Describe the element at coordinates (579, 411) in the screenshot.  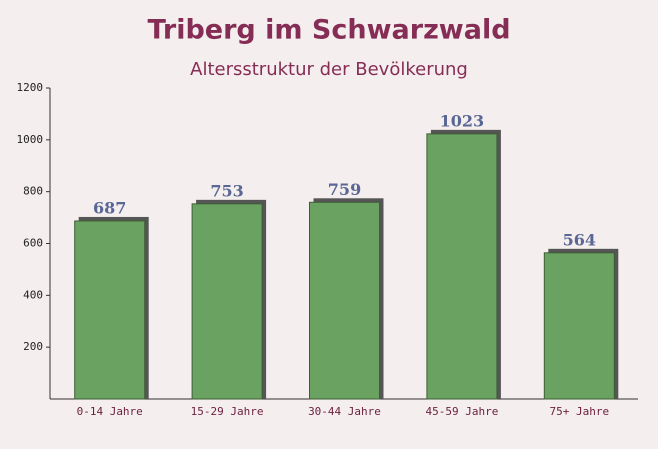
I see `x-tick-label: 75+ Jahre` at that location.